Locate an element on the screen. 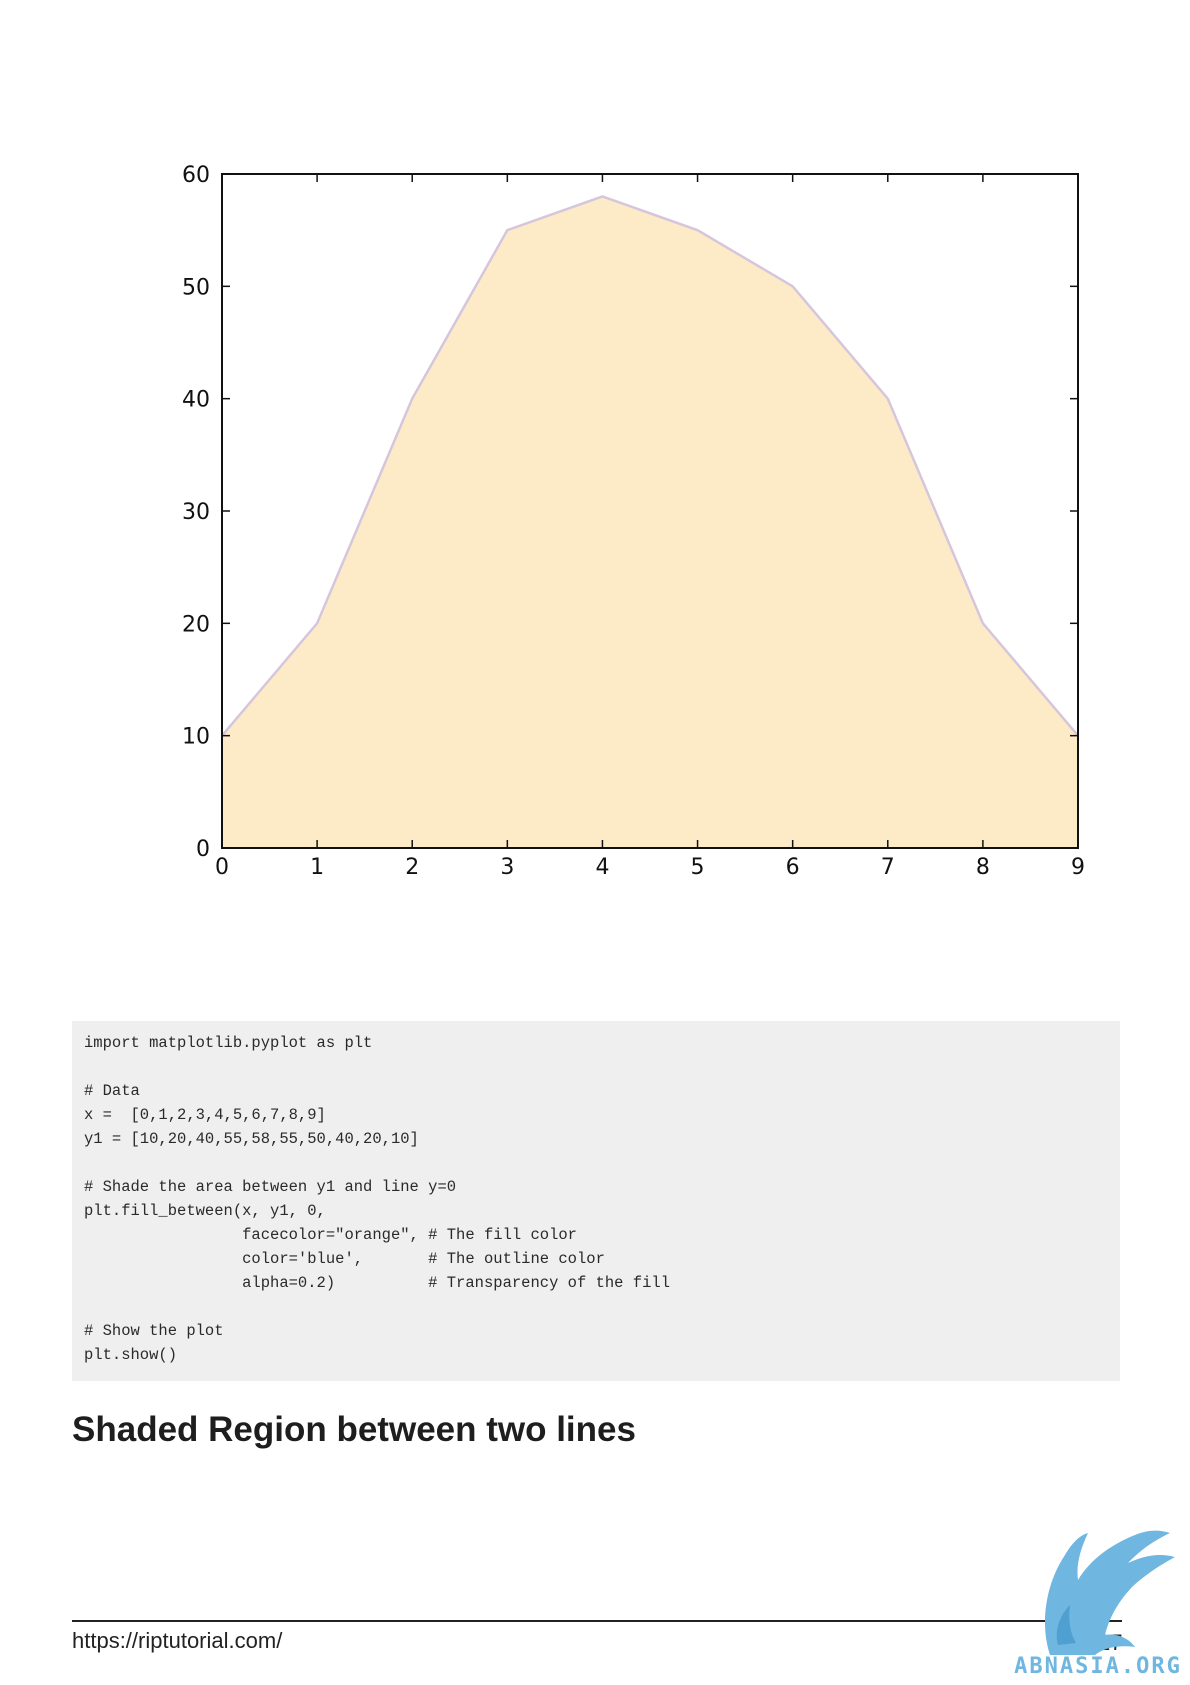  y-tick-label: 30 is located at coordinates (196, 512).